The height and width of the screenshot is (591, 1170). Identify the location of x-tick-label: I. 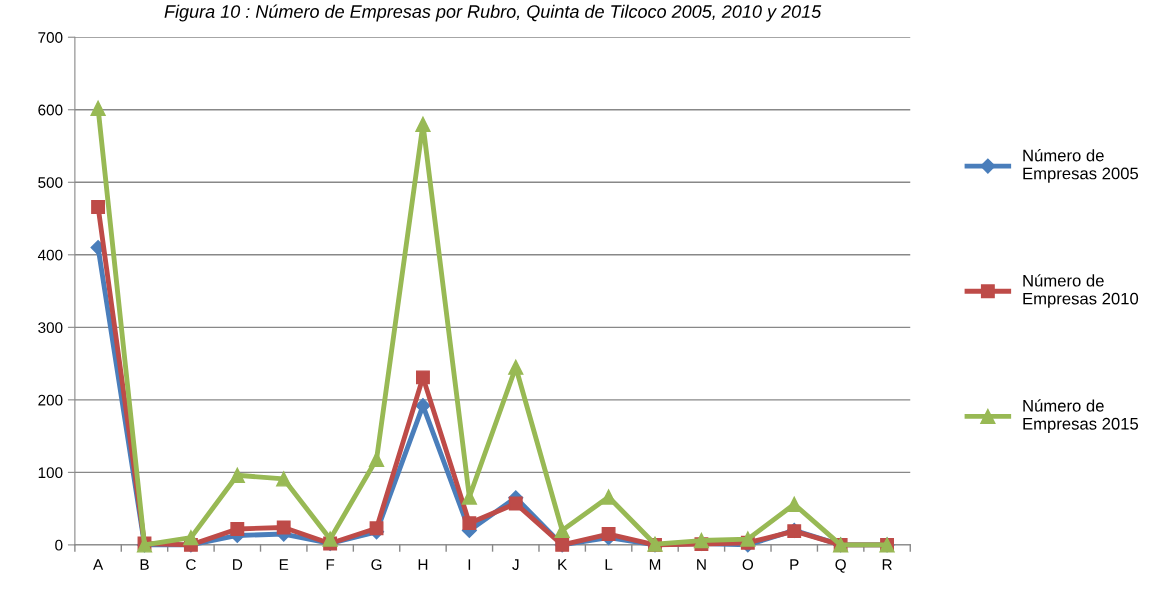
(469, 564).